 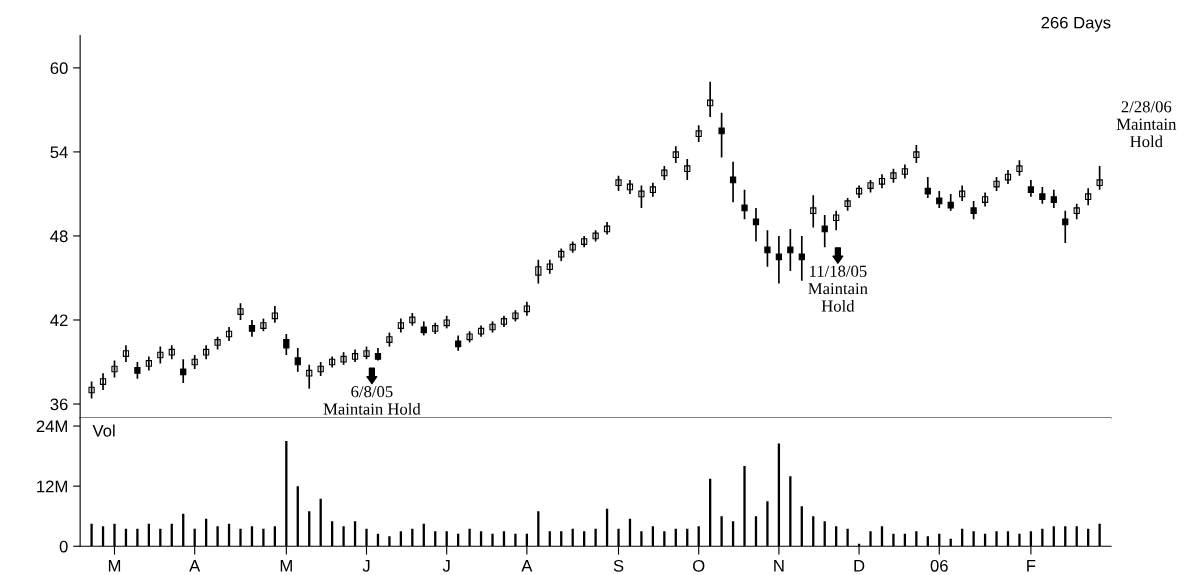 I want to click on x-tick-label: O, so click(x=699, y=565).